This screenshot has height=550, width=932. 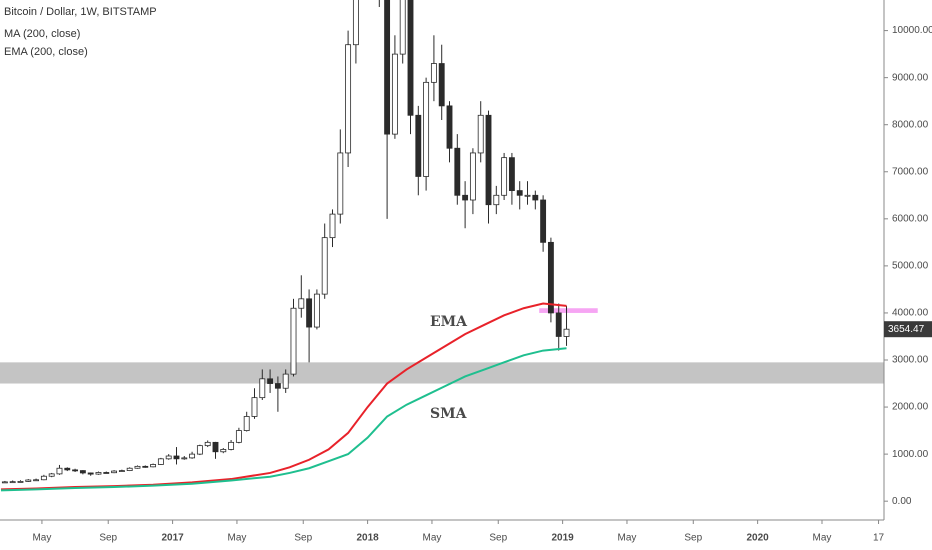 I want to click on y-tick-label: 0.00, so click(x=902, y=501).